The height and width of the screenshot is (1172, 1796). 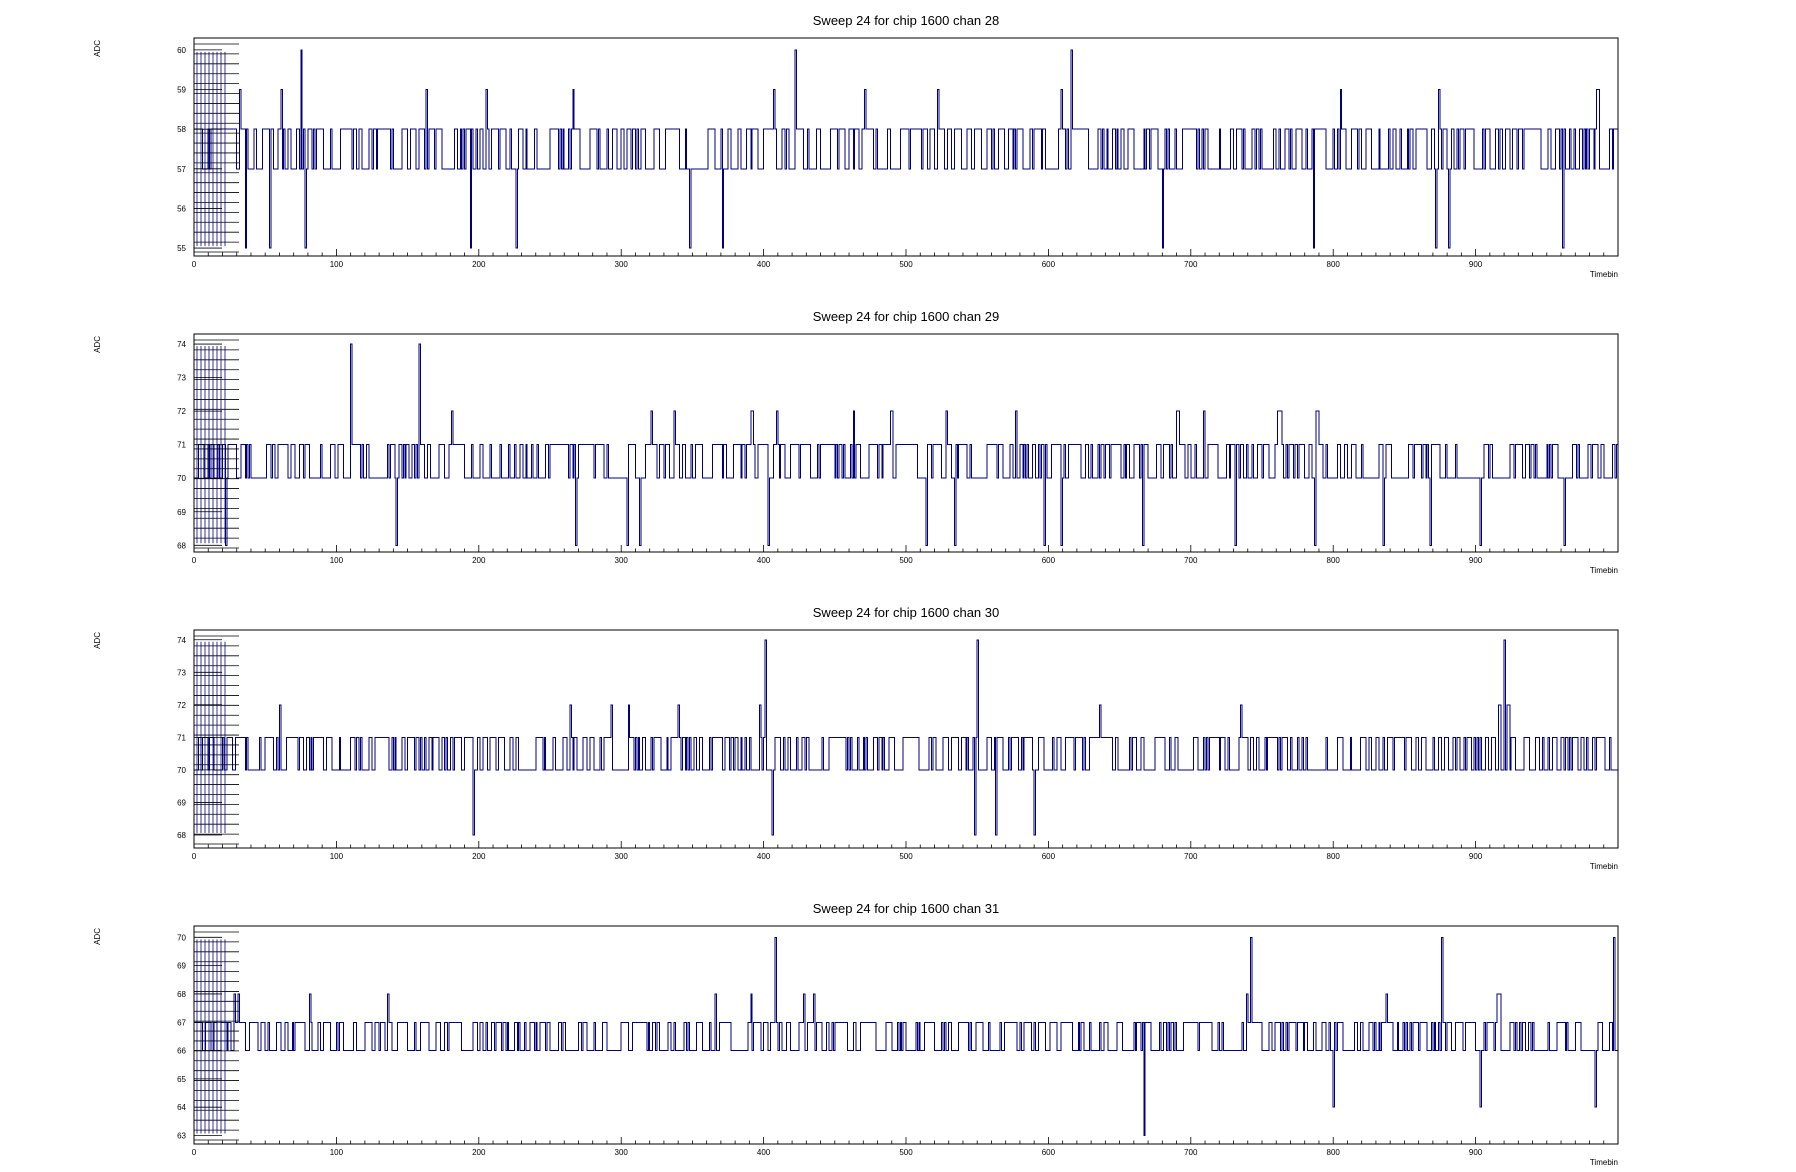 I want to click on y-tick-label: 55, so click(x=181, y=248).